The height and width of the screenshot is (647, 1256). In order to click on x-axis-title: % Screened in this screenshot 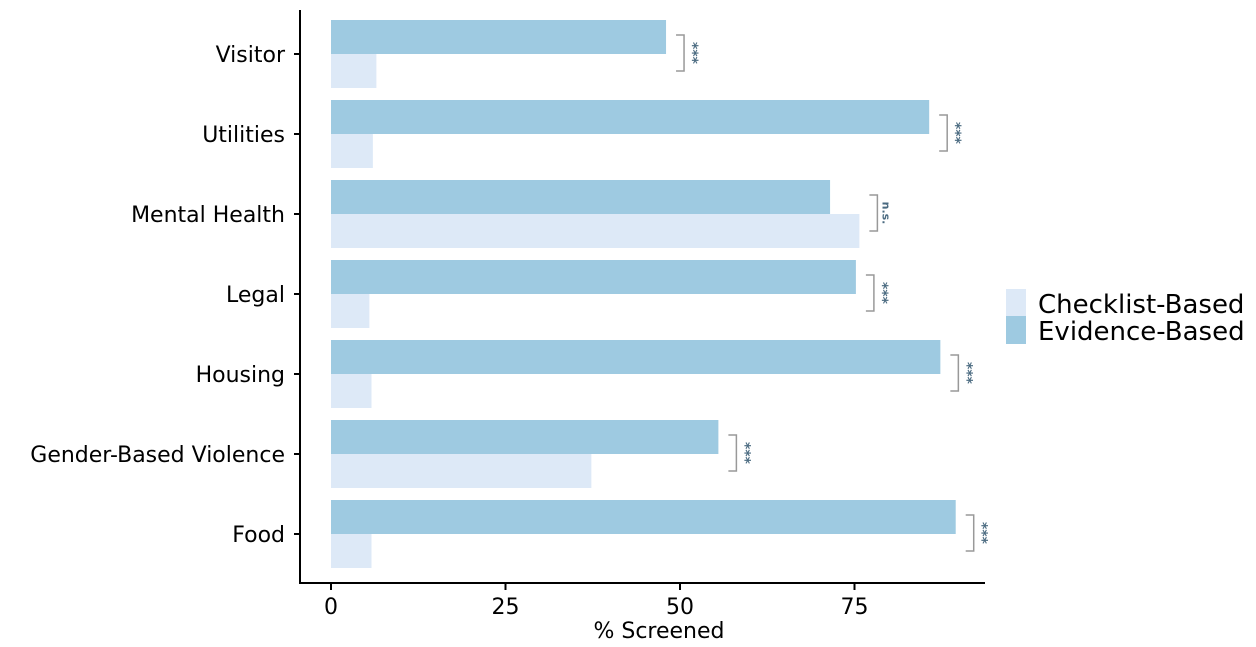, I will do `click(658, 631)`.